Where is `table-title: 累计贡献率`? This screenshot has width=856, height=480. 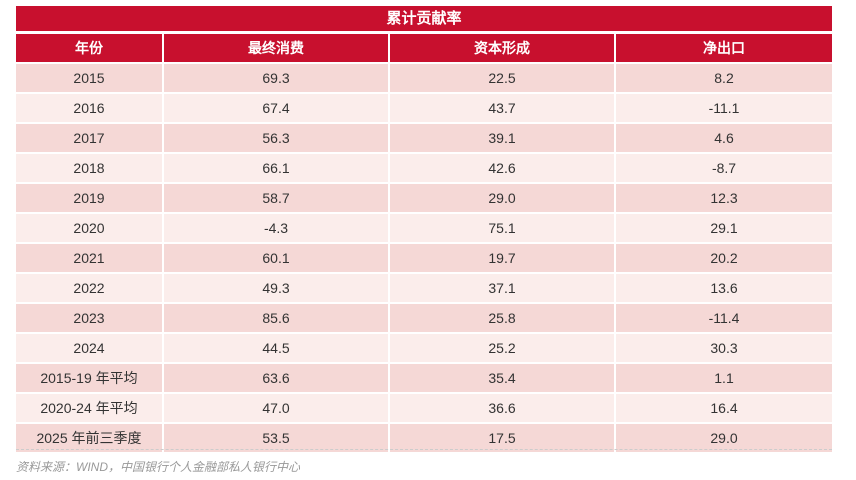 table-title: 累计贡献率 is located at coordinates (424, 18).